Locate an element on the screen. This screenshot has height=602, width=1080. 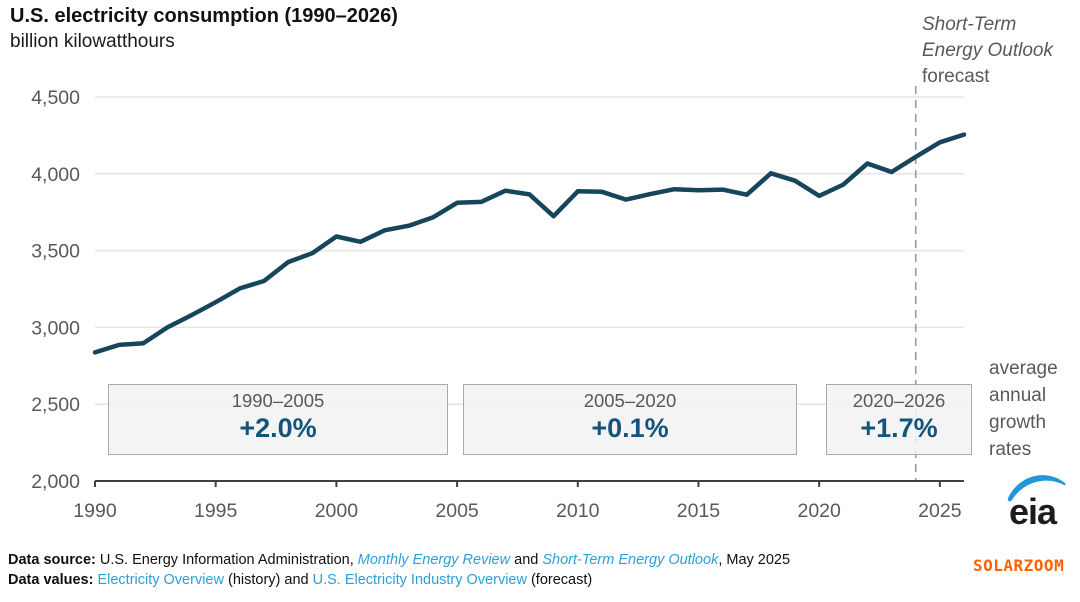
y-tick-label: 2,500 is located at coordinates (55, 405).